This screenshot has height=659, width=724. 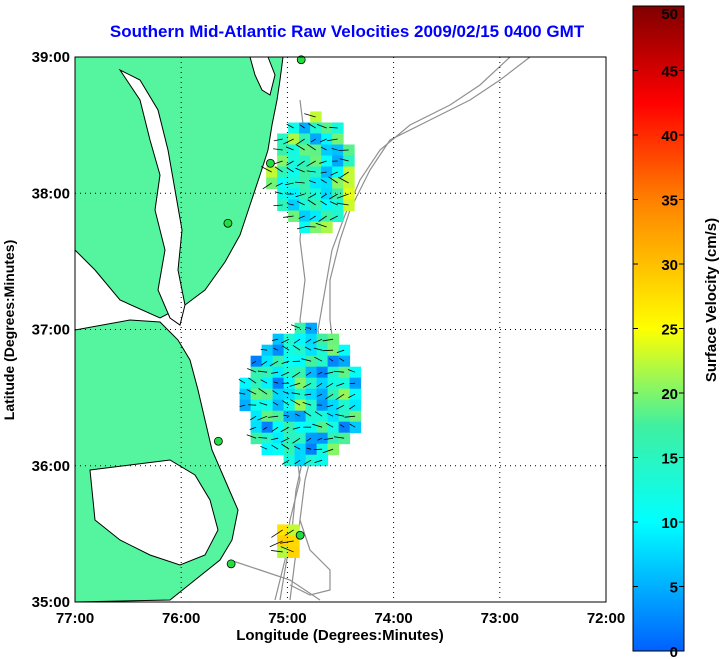 What do you see at coordinates (669, 523) in the screenshot?
I see `colorbar-tick-label: 10` at bounding box center [669, 523].